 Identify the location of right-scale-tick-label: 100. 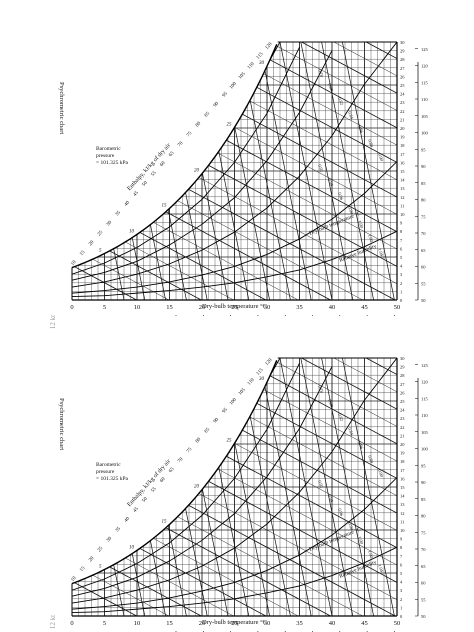
(425, 449).